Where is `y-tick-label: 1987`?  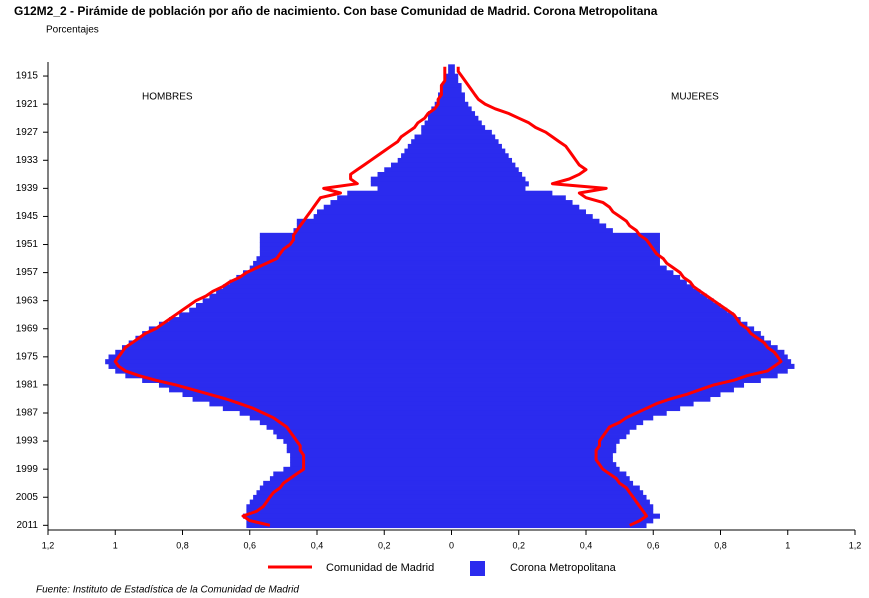
y-tick-label: 1987 is located at coordinates (27, 413).